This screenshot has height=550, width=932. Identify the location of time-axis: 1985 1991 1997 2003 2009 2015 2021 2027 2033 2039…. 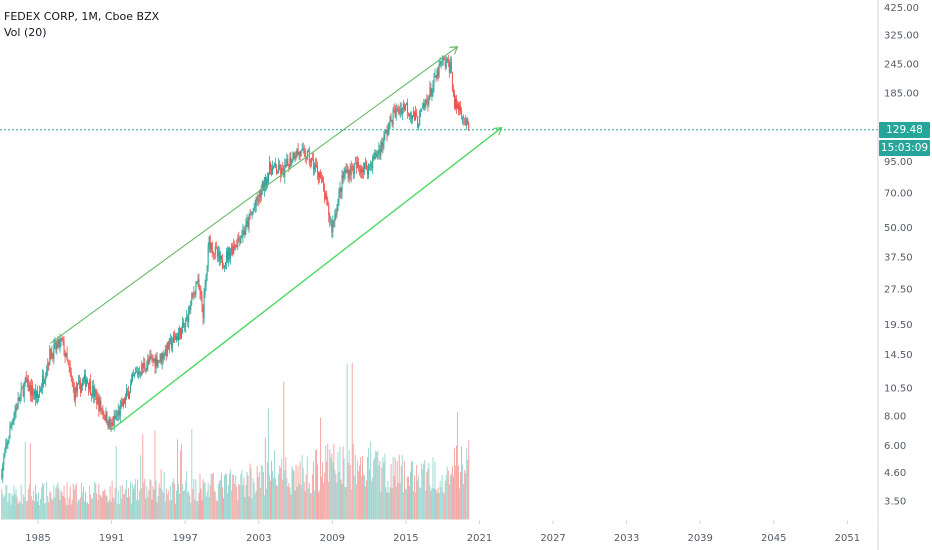
(439, 531).